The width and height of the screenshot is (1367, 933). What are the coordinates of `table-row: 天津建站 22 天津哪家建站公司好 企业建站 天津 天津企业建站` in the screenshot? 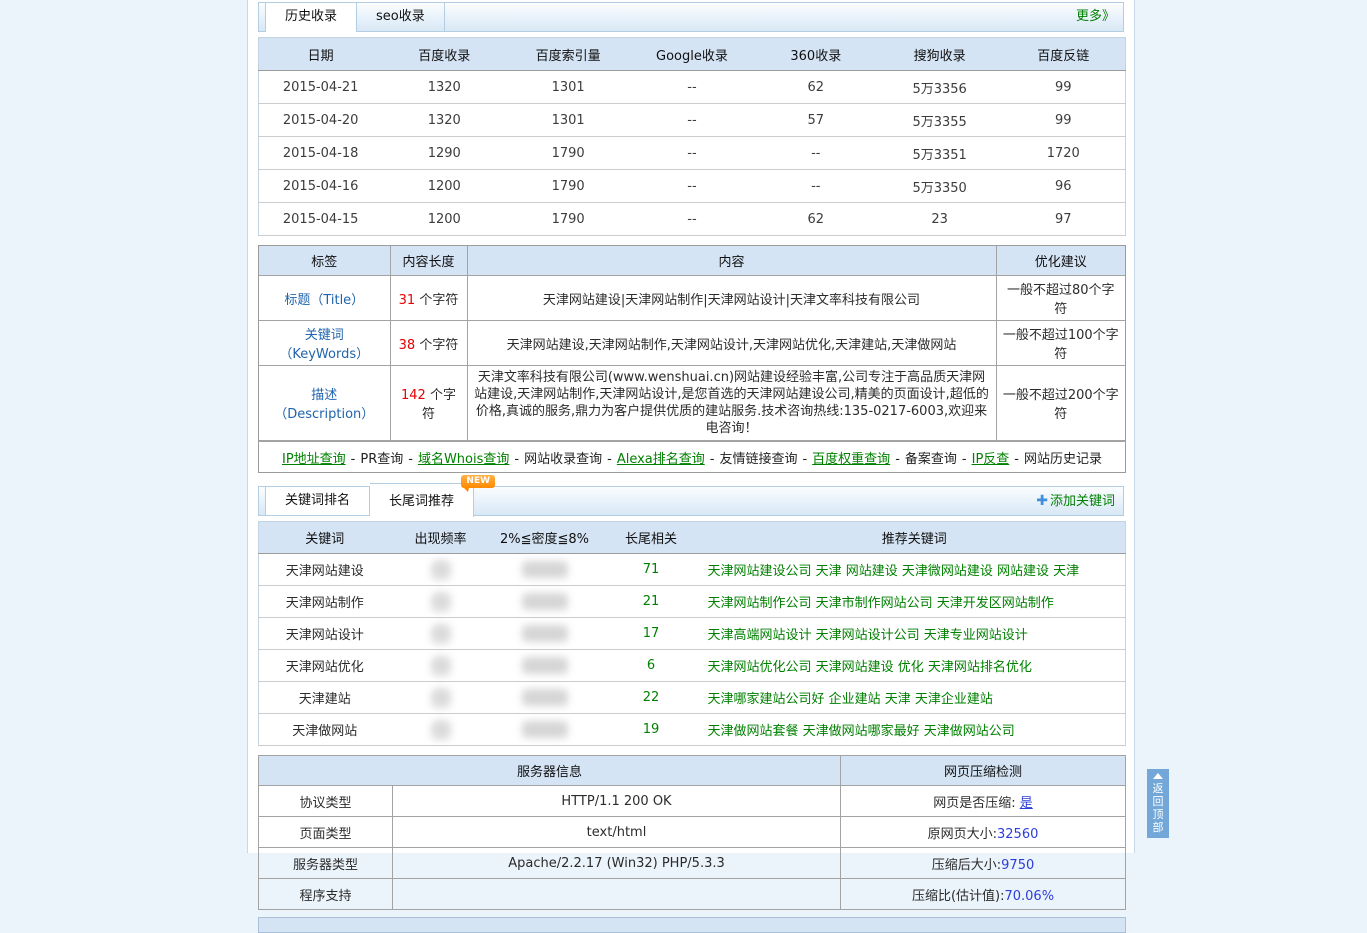 It's located at (692, 697).